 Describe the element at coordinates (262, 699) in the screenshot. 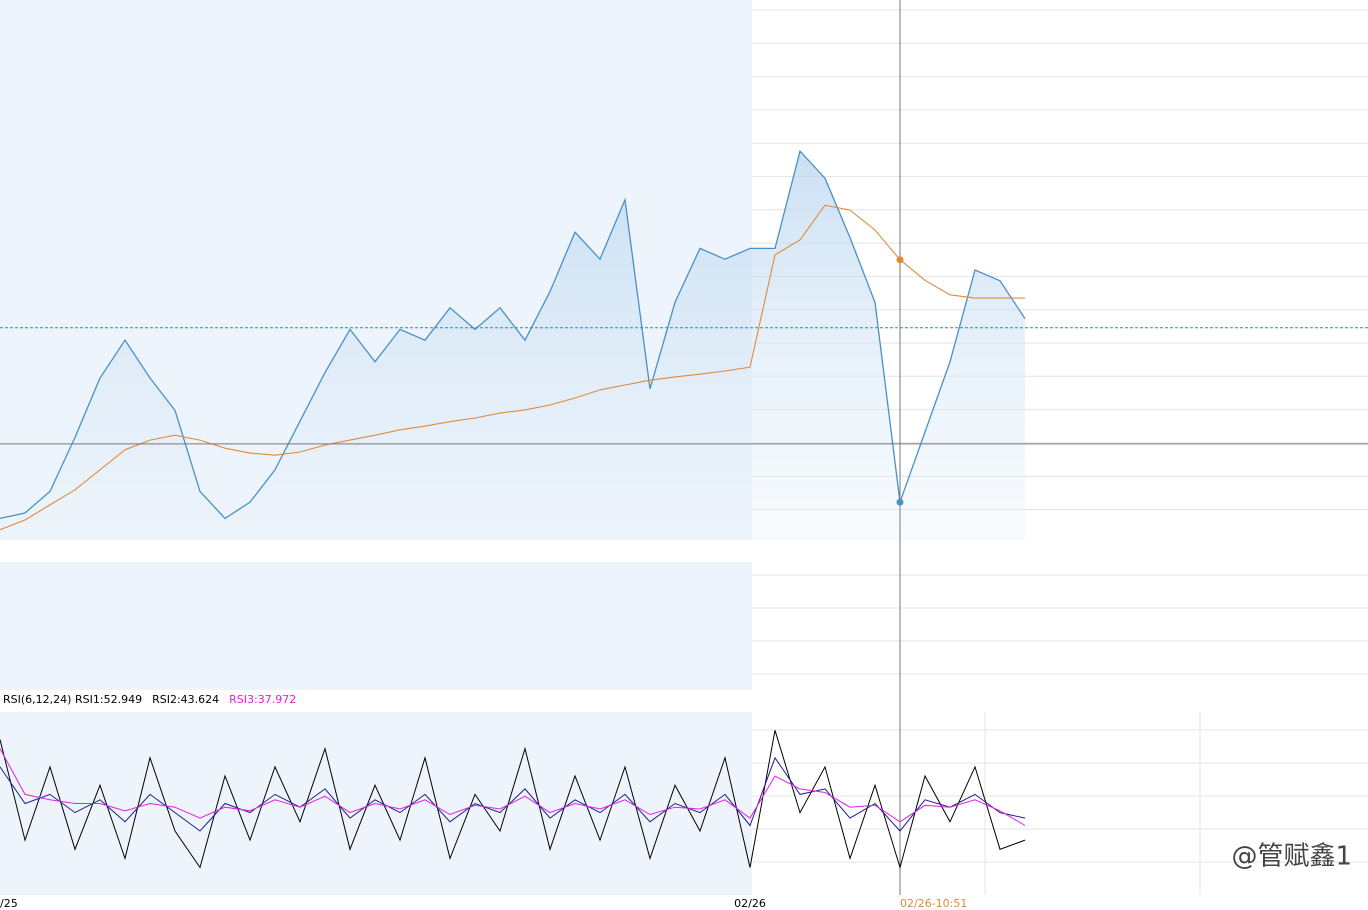

I see `legend-entry: RSI3:37.972` at that location.